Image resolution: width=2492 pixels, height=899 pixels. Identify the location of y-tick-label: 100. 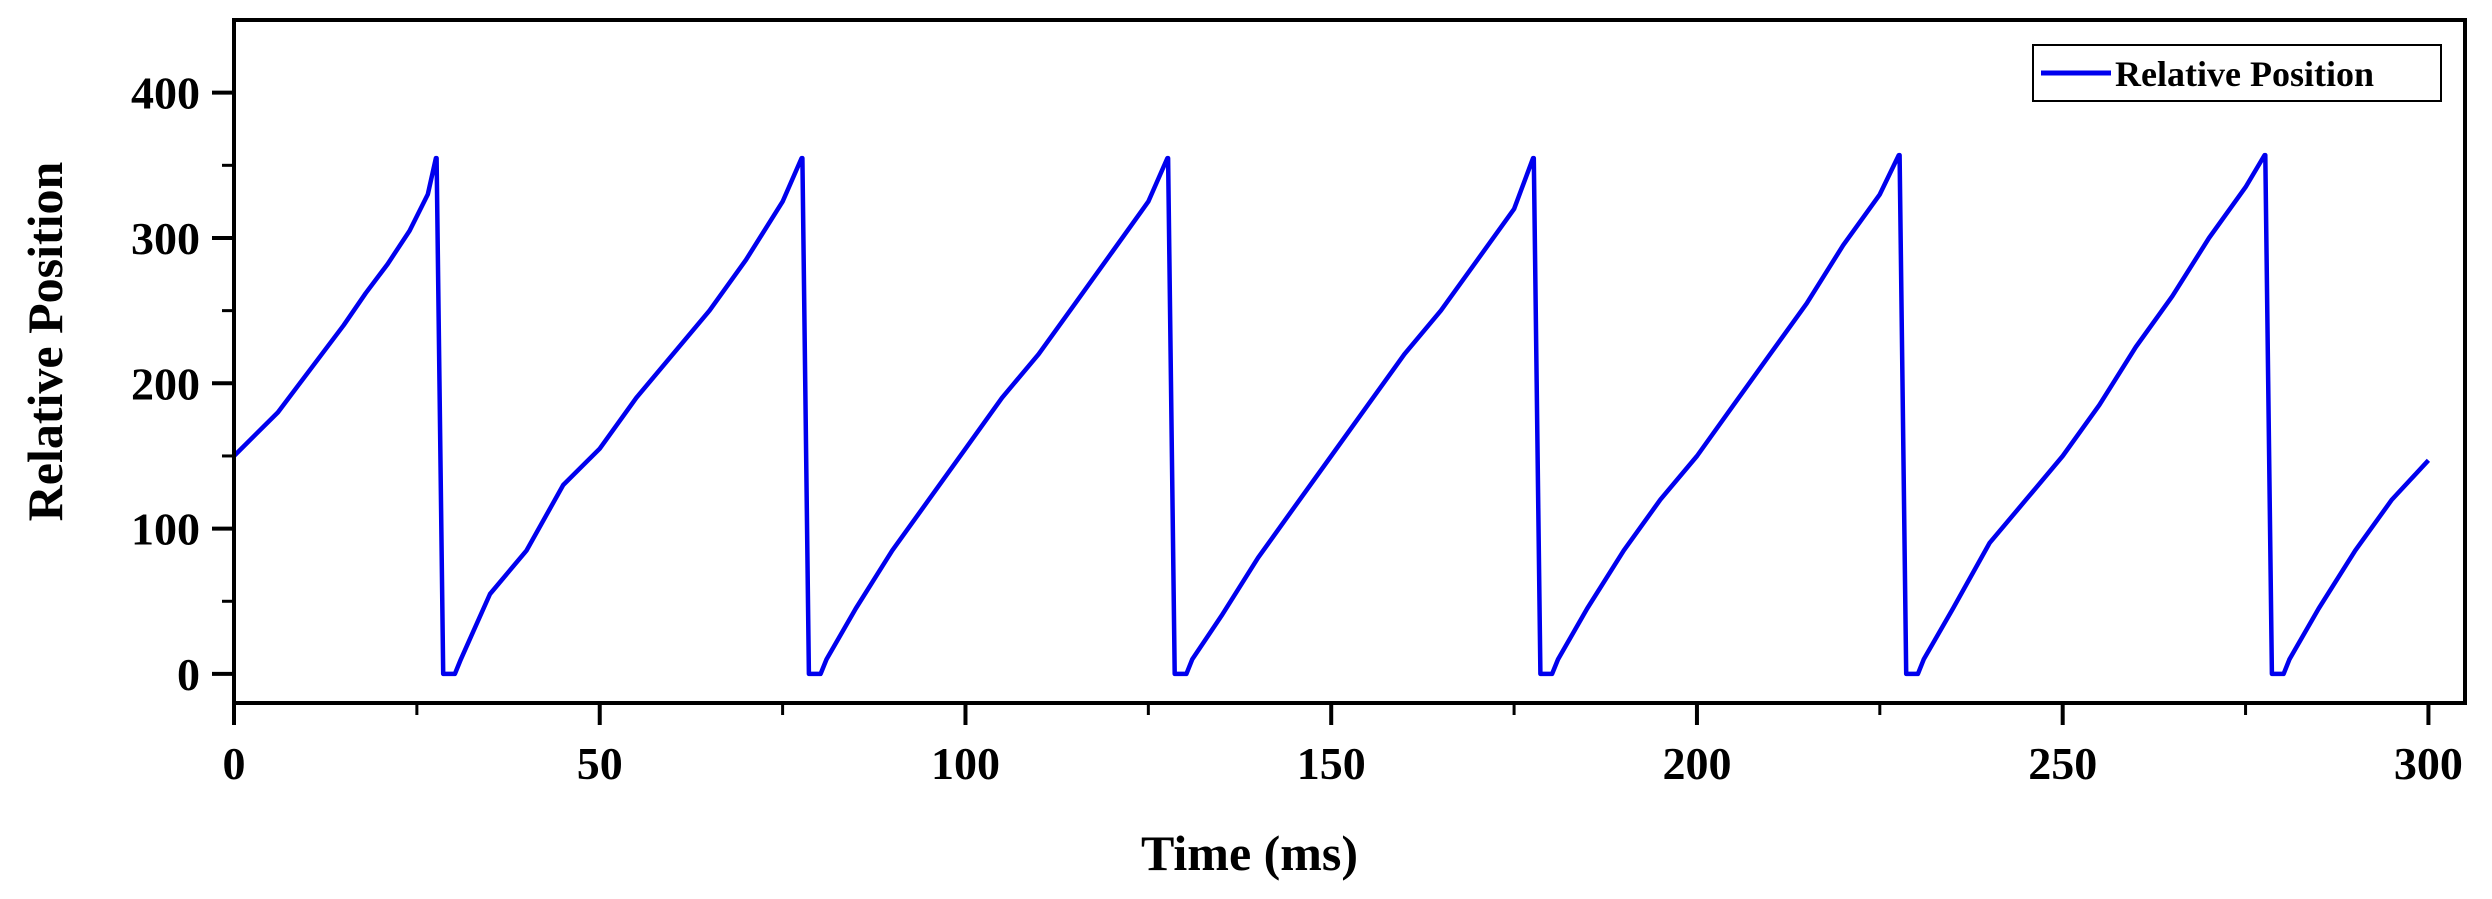
(165, 529).